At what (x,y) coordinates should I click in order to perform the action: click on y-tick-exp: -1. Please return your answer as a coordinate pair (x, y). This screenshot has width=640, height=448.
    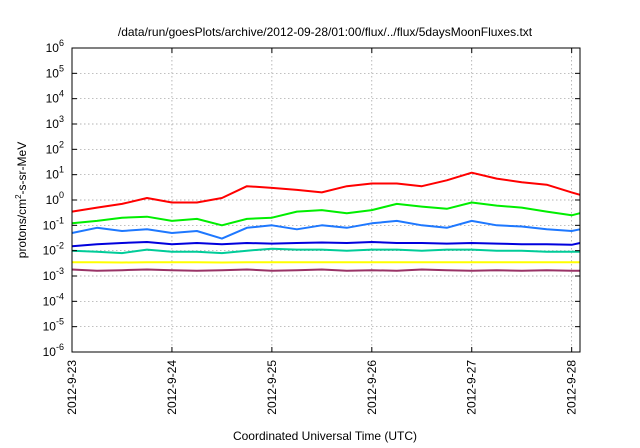
    Looking at the image, I should click on (60, 220).